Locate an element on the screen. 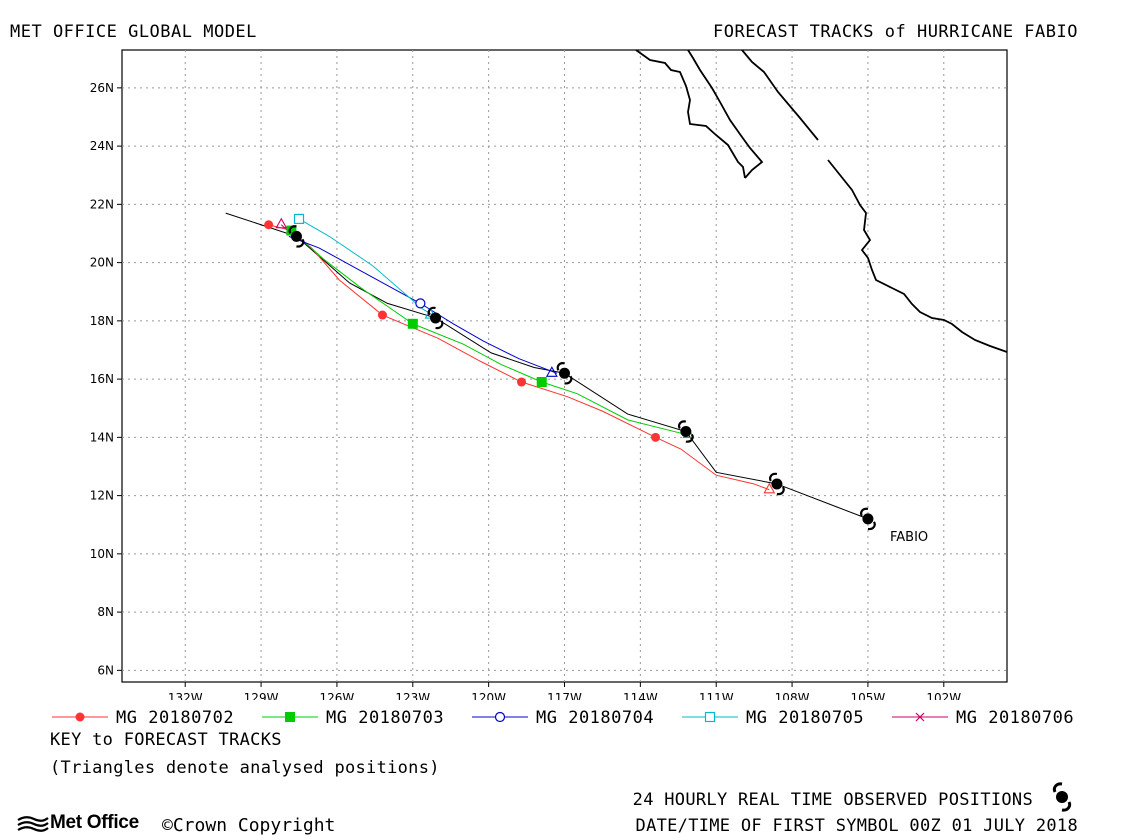  y-tick-label: 10N is located at coordinates (102, 554).